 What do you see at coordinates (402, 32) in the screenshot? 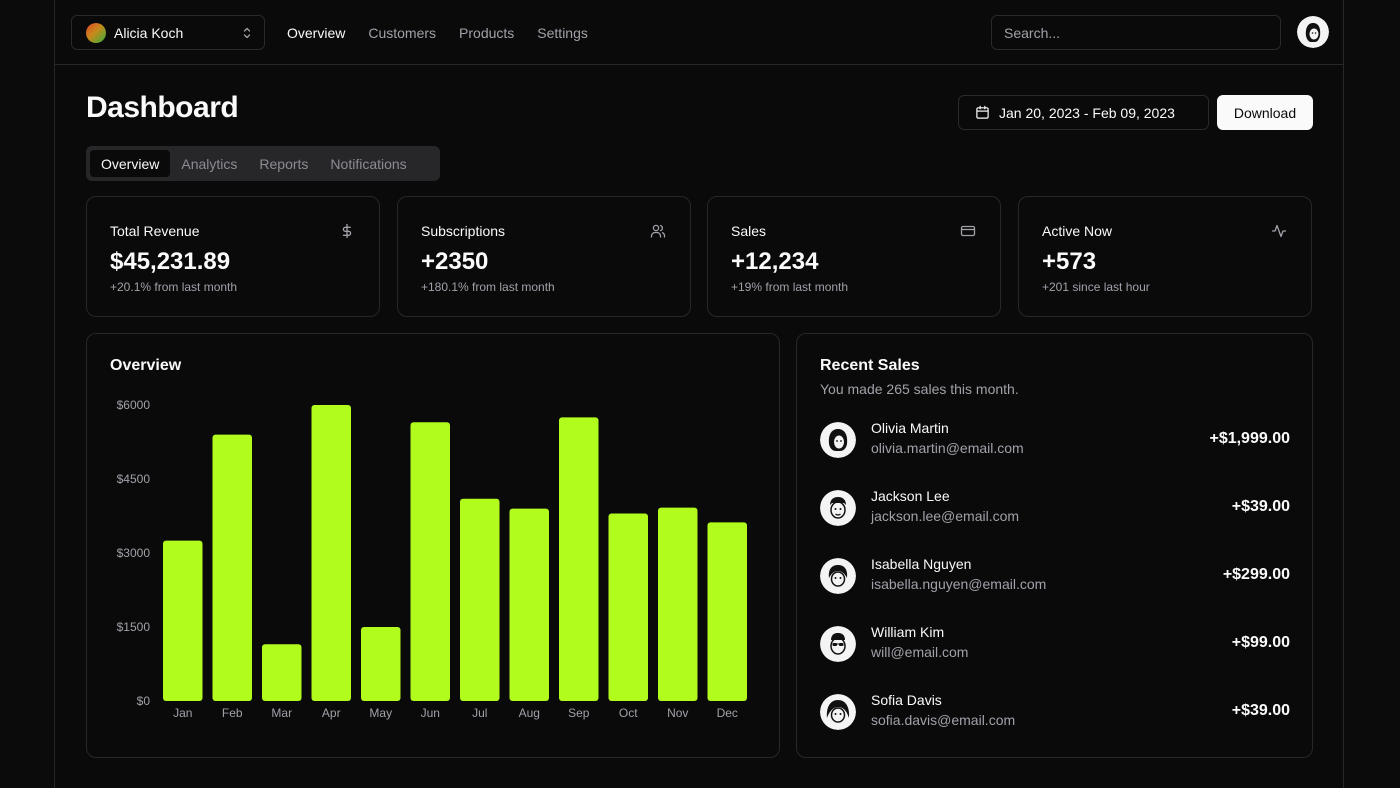
I see `nav-customers: Customers` at bounding box center [402, 32].